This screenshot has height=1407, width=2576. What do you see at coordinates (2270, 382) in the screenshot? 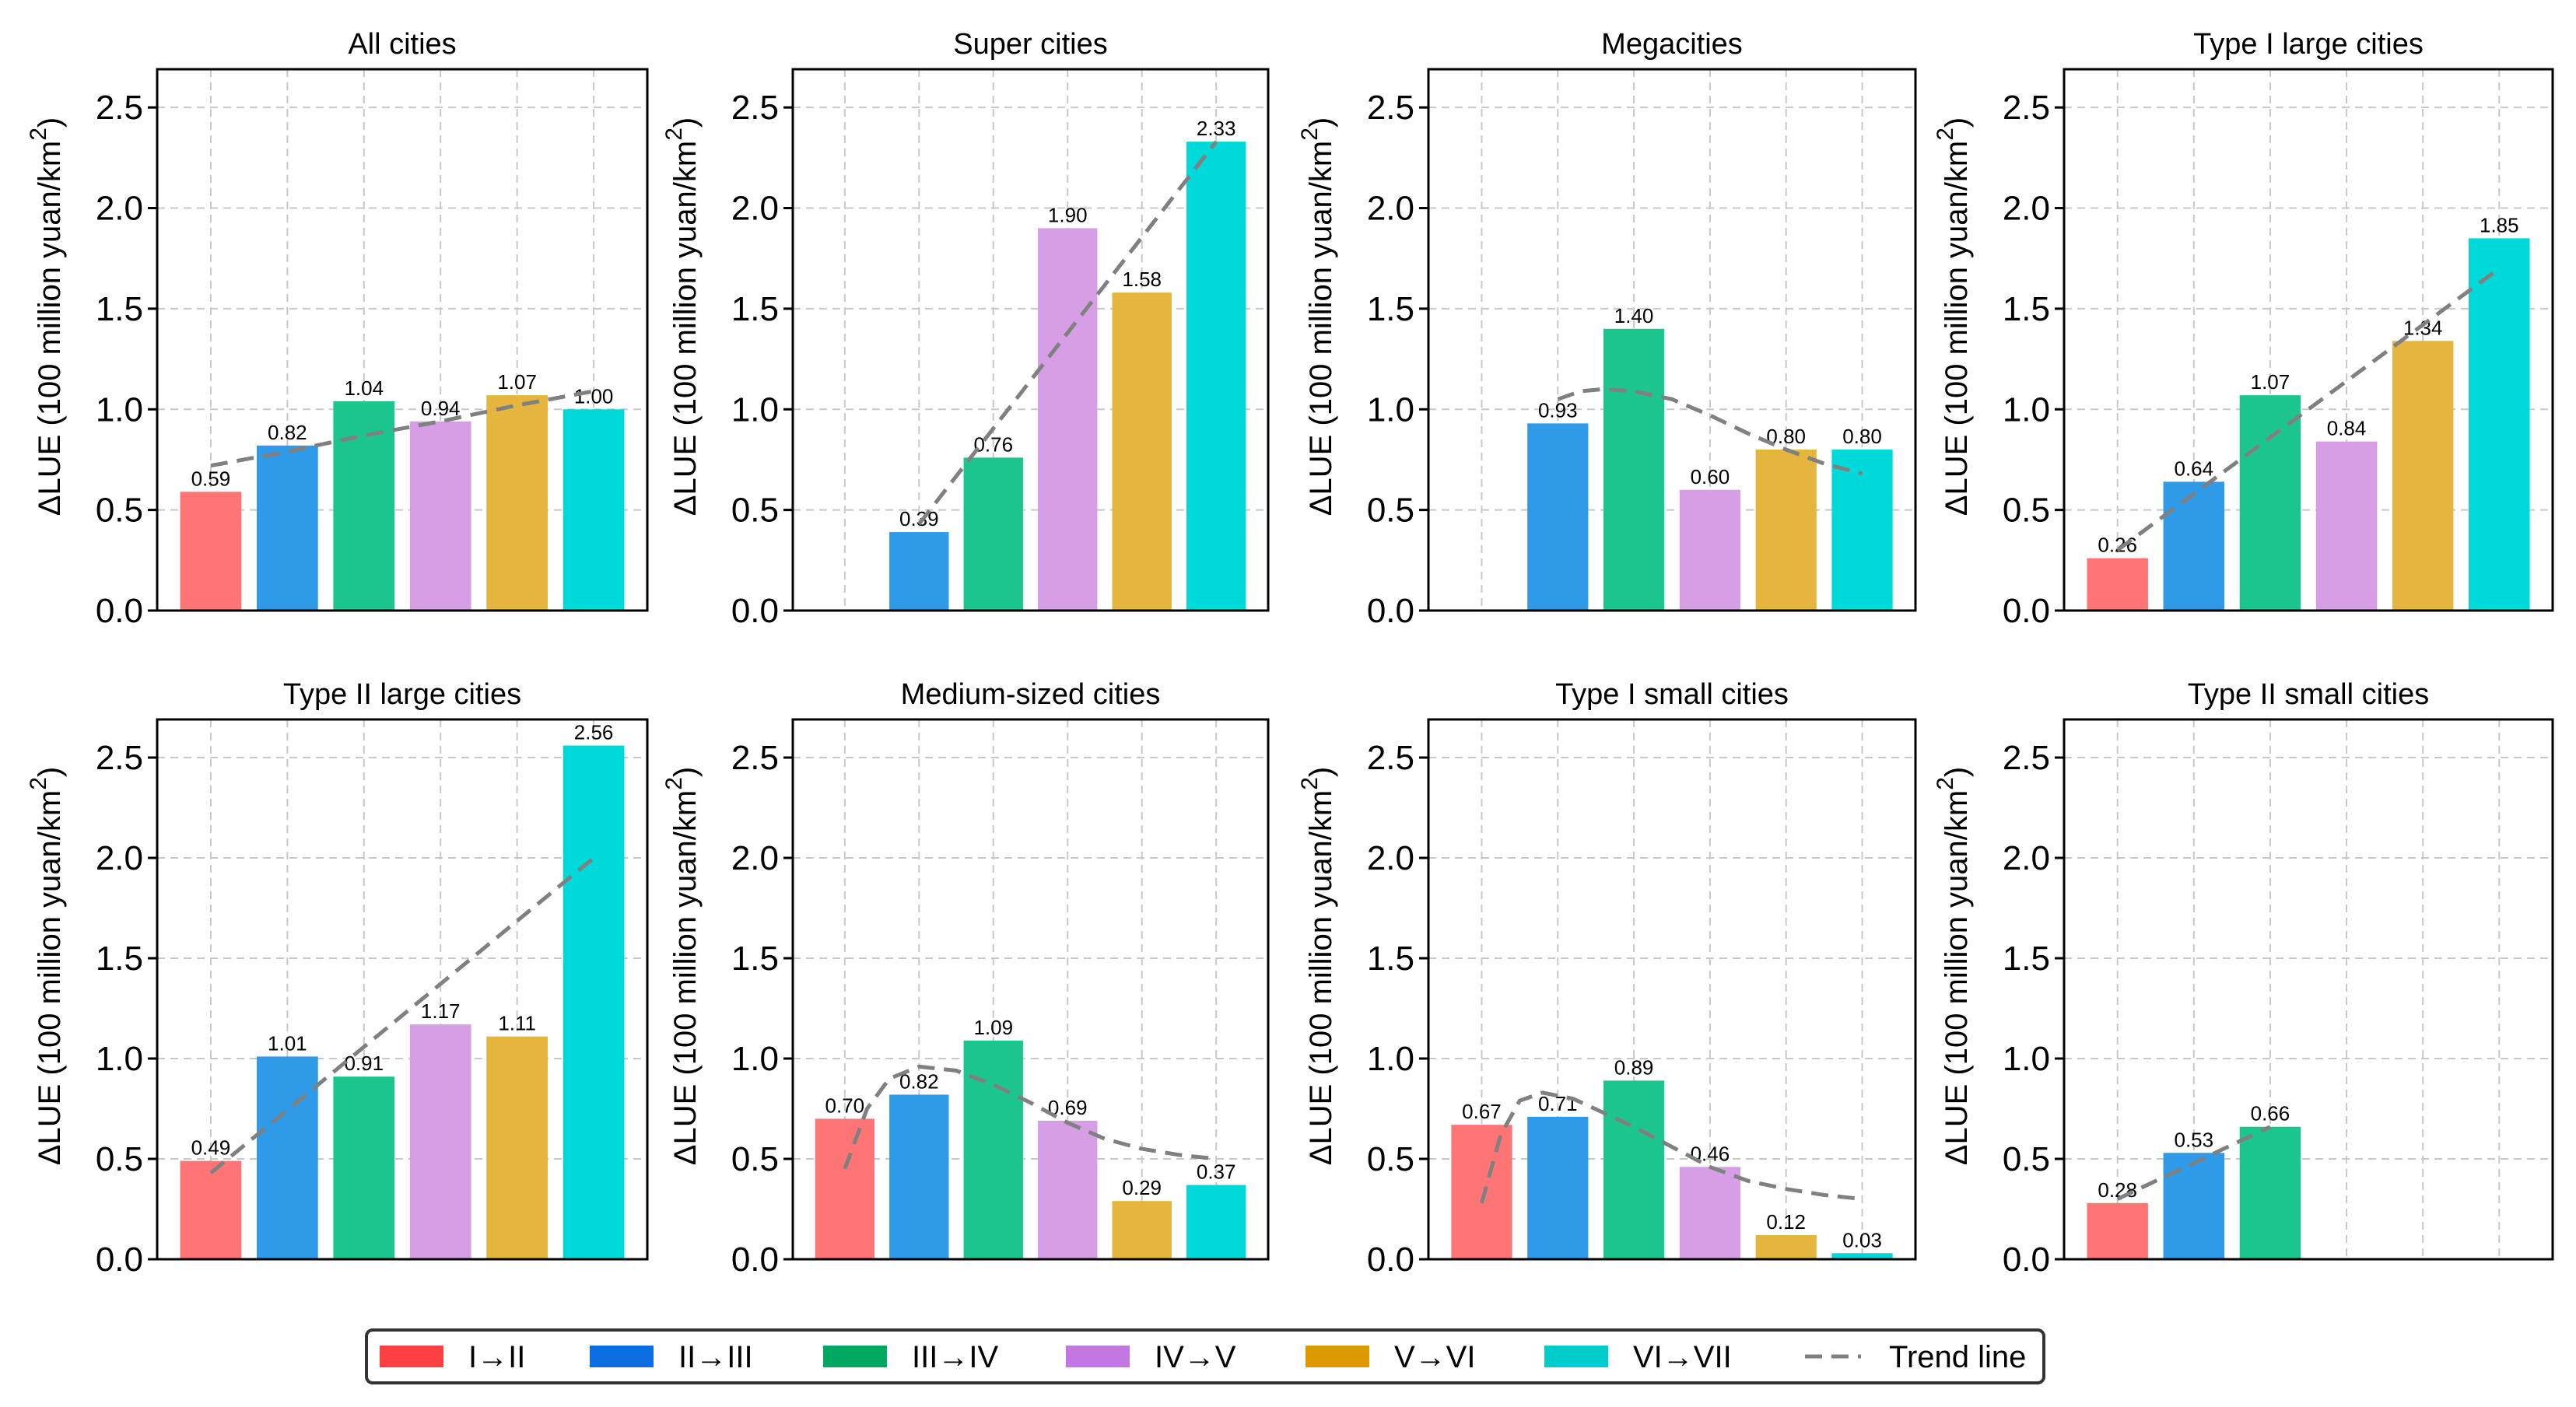
I see `data-label: 1.07` at bounding box center [2270, 382].